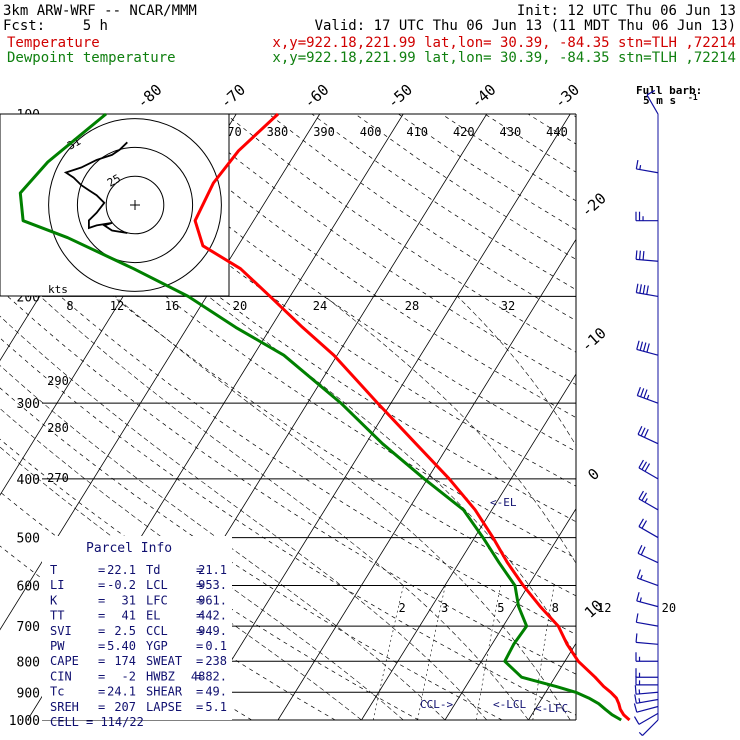 The width and height of the screenshot is (740, 740). What do you see at coordinates (669, 90) in the screenshot?
I see `barb-legend-title: Full barb:` at bounding box center [669, 90].